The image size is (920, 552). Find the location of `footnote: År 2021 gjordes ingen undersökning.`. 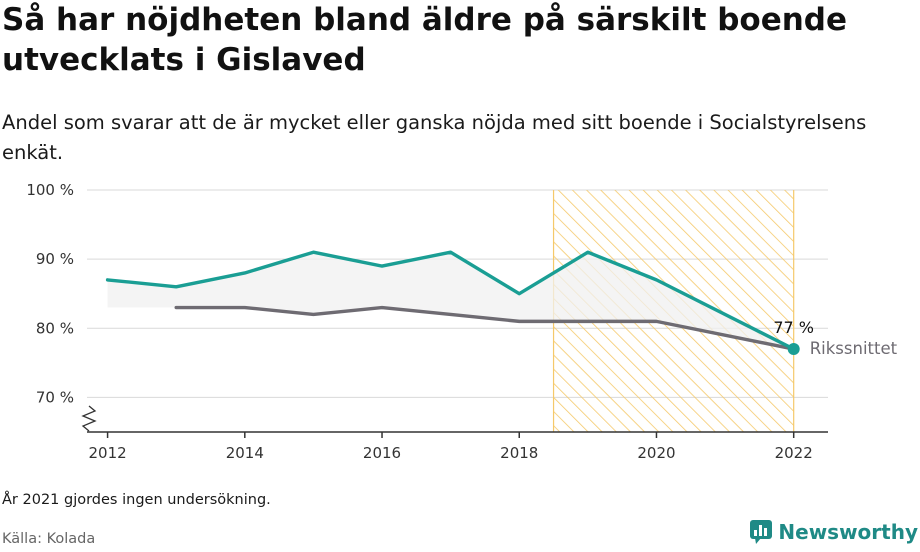

footnote: År 2021 gjordes ingen undersökning. is located at coordinates (136, 500).